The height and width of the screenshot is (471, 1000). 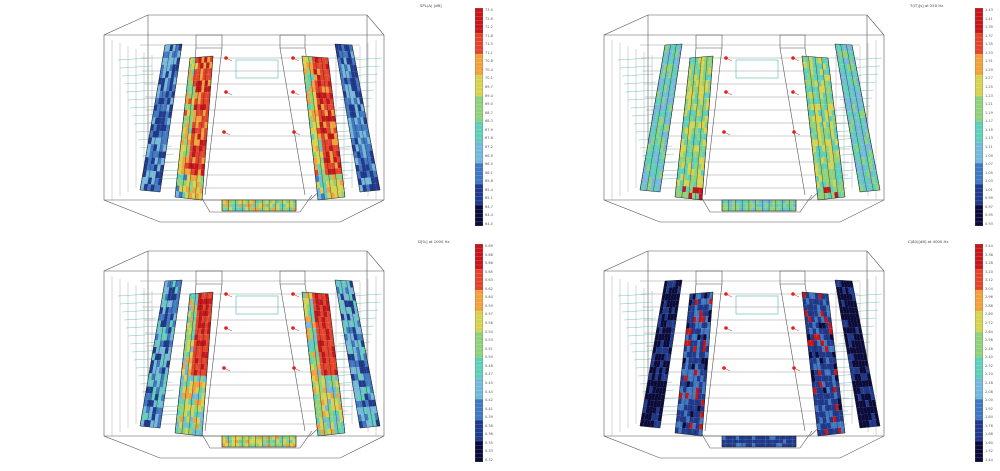 What do you see at coordinates (927, 5) in the screenshot?
I see `colorbar-title-t30: T(IT)[s] at 250 Hz` at bounding box center [927, 5].